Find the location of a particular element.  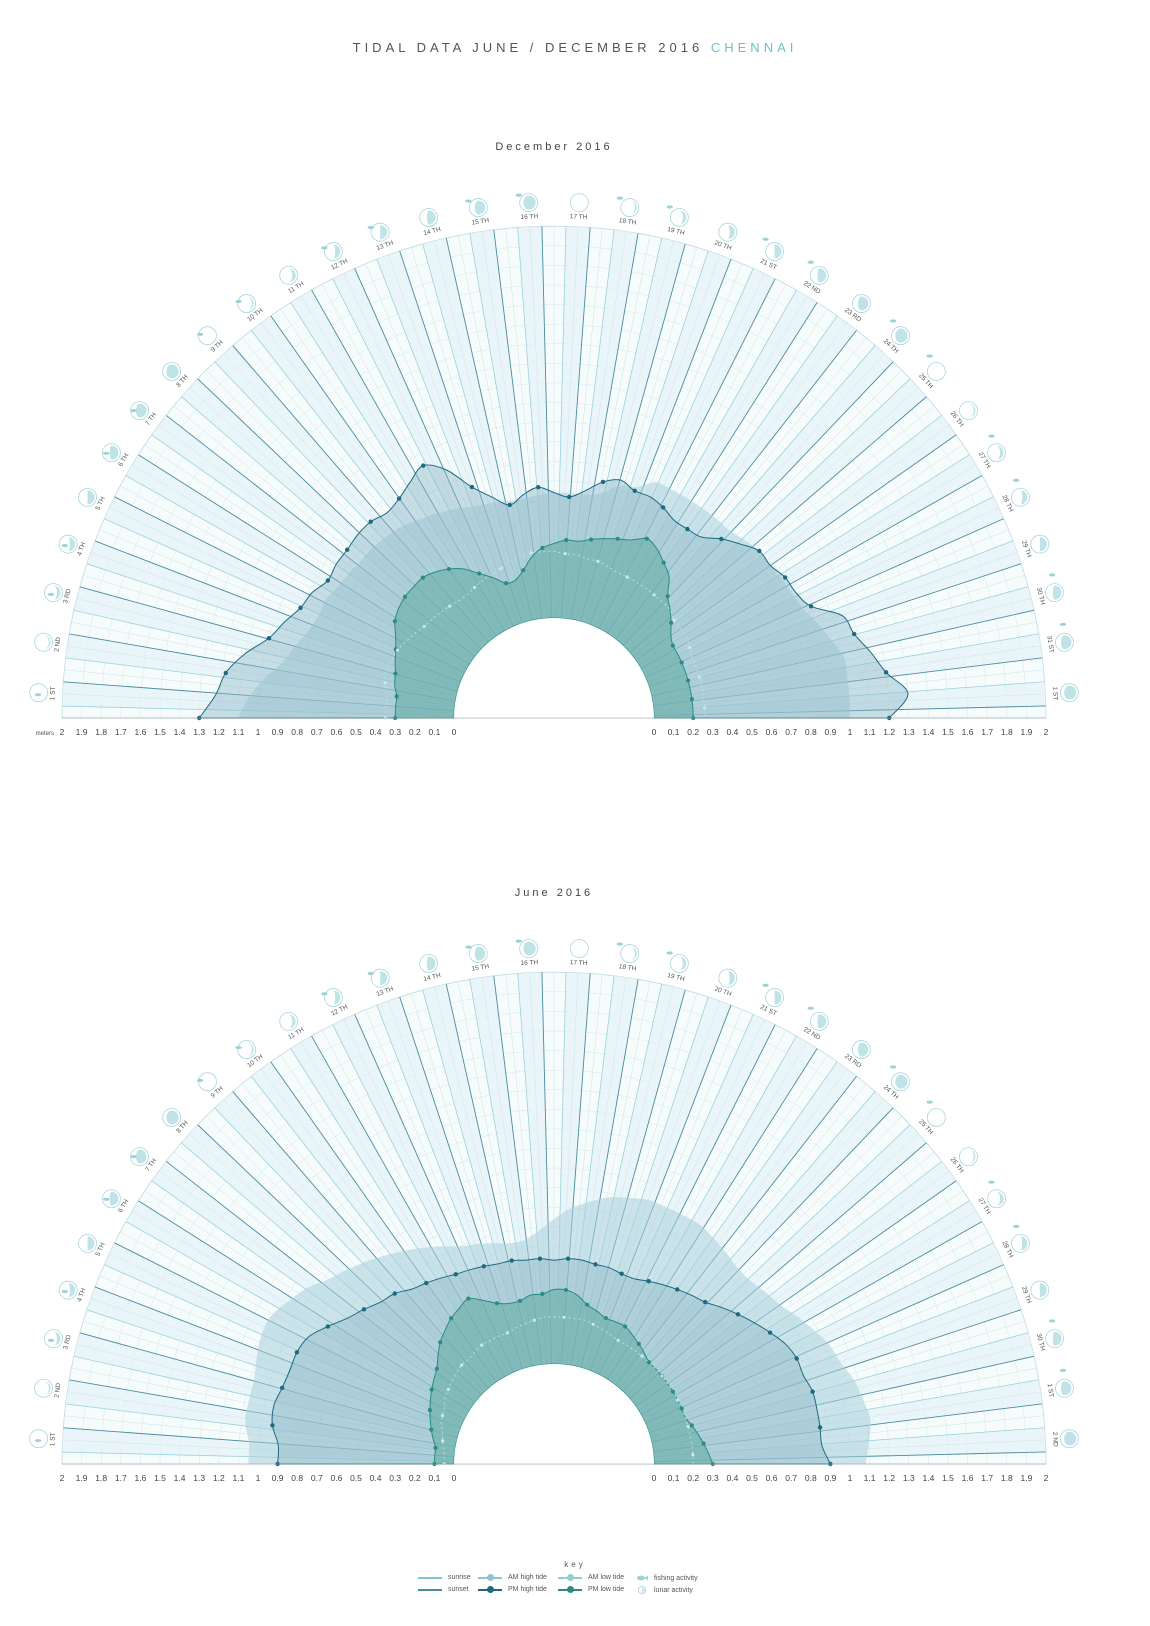

am-low-swatch is located at coordinates (570, 1577).